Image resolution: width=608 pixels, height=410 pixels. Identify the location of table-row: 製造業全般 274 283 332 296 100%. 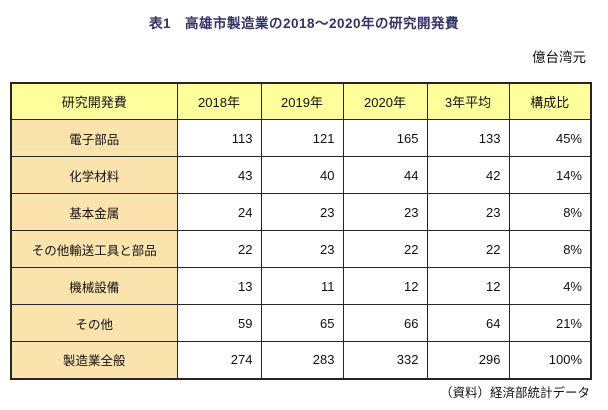
(301, 360).